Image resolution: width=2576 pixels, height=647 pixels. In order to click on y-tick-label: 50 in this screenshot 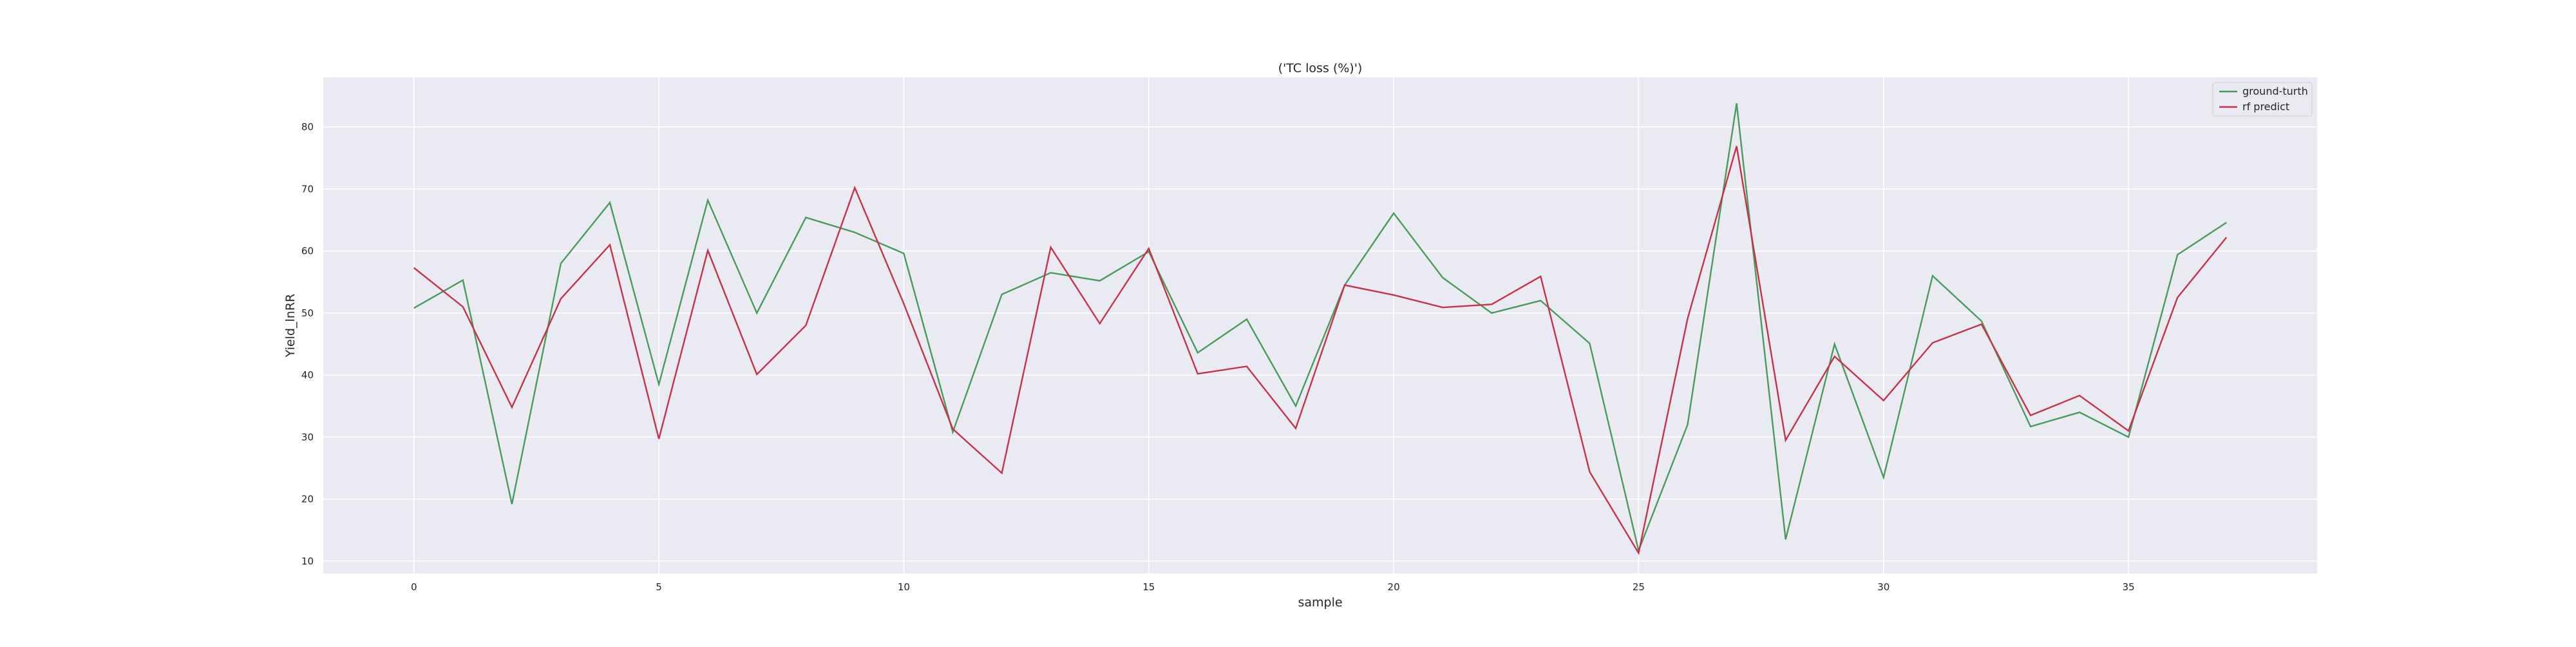, I will do `click(307, 313)`.